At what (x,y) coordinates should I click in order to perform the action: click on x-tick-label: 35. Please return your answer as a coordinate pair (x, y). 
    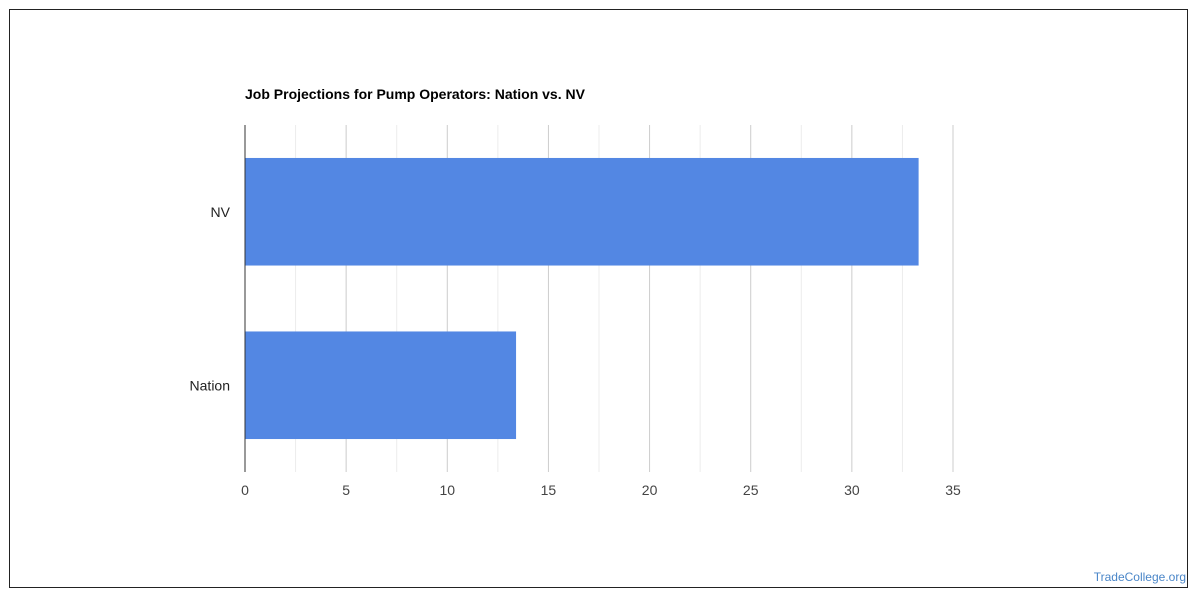
    Looking at the image, I should click on (953, 490).